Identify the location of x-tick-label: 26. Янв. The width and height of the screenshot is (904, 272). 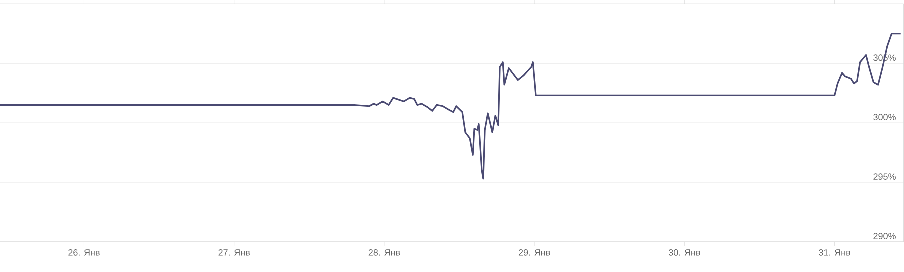
(84, 253).